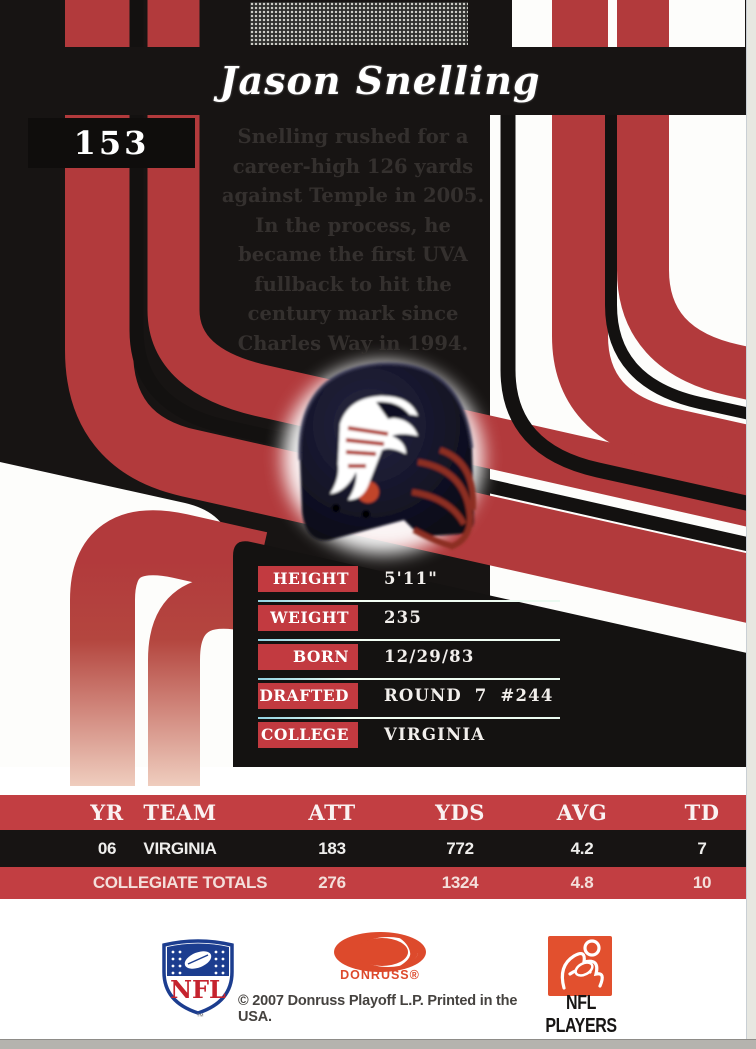 The image size is (756, 1049). I want to click on cell-team: COLLEGIATE TOTALS, so click(180, 882).